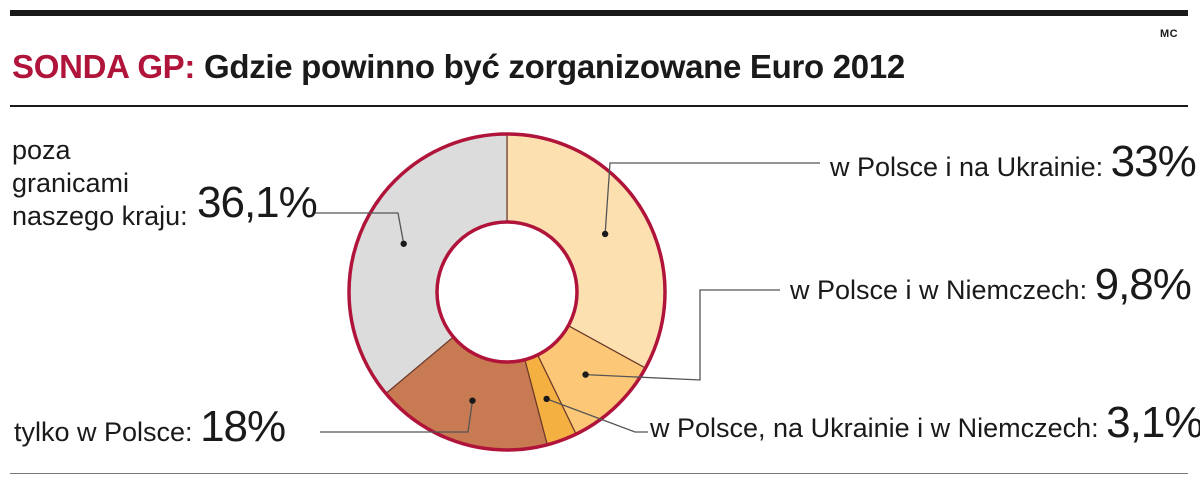 Image resolution: width=1200 pixels, height=489 pixels. Describe the element at coordinates (103, 432) in the screenshot. I see `label-tylko-text: tylko w Polsce:` at that location.